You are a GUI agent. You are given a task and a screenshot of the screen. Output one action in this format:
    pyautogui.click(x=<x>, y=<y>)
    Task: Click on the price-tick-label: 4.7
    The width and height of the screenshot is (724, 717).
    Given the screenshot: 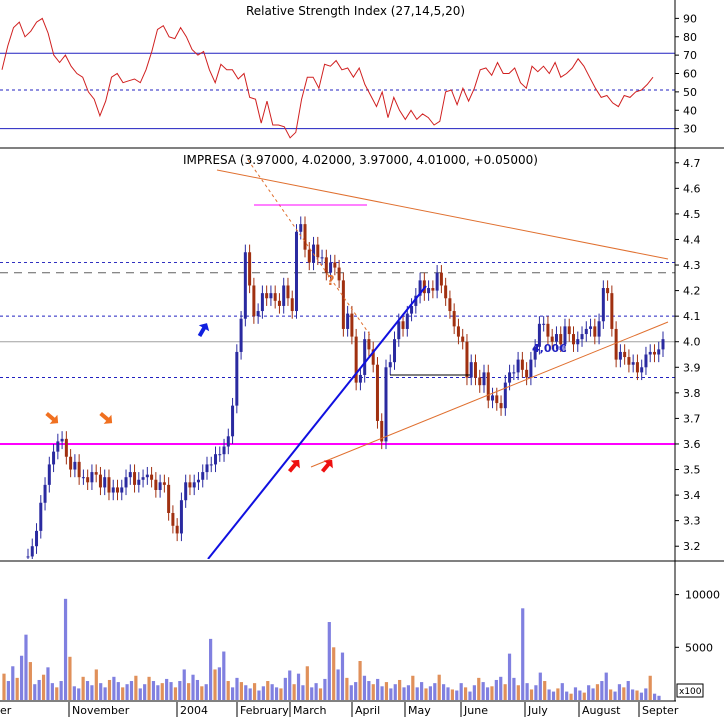 What is the action you would take?
    pyautogui.click(x=692, y=163)
    